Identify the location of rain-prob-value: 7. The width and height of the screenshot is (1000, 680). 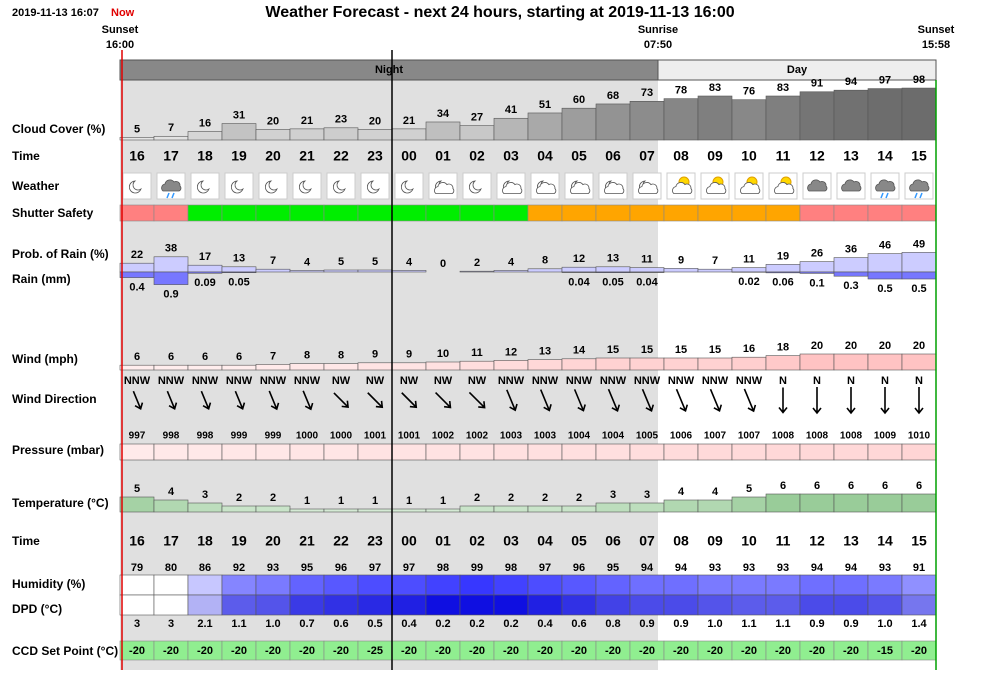
(273, 261).